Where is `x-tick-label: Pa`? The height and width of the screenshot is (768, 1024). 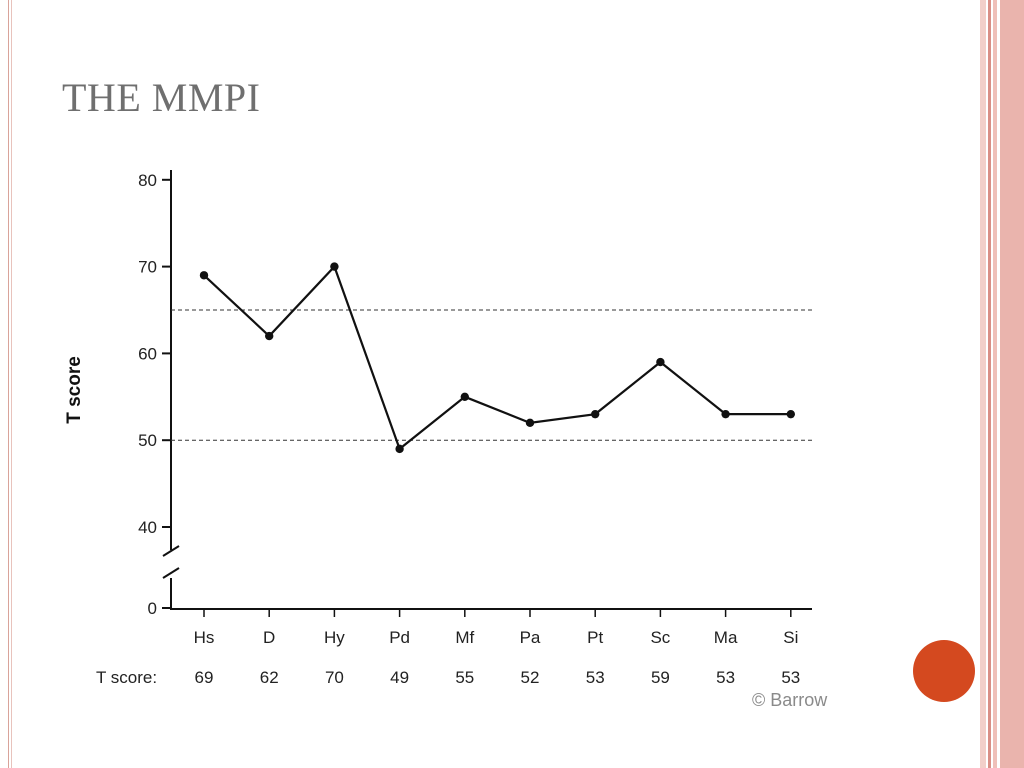
x-tick-label: Pa is located at coordinates (530, 637).